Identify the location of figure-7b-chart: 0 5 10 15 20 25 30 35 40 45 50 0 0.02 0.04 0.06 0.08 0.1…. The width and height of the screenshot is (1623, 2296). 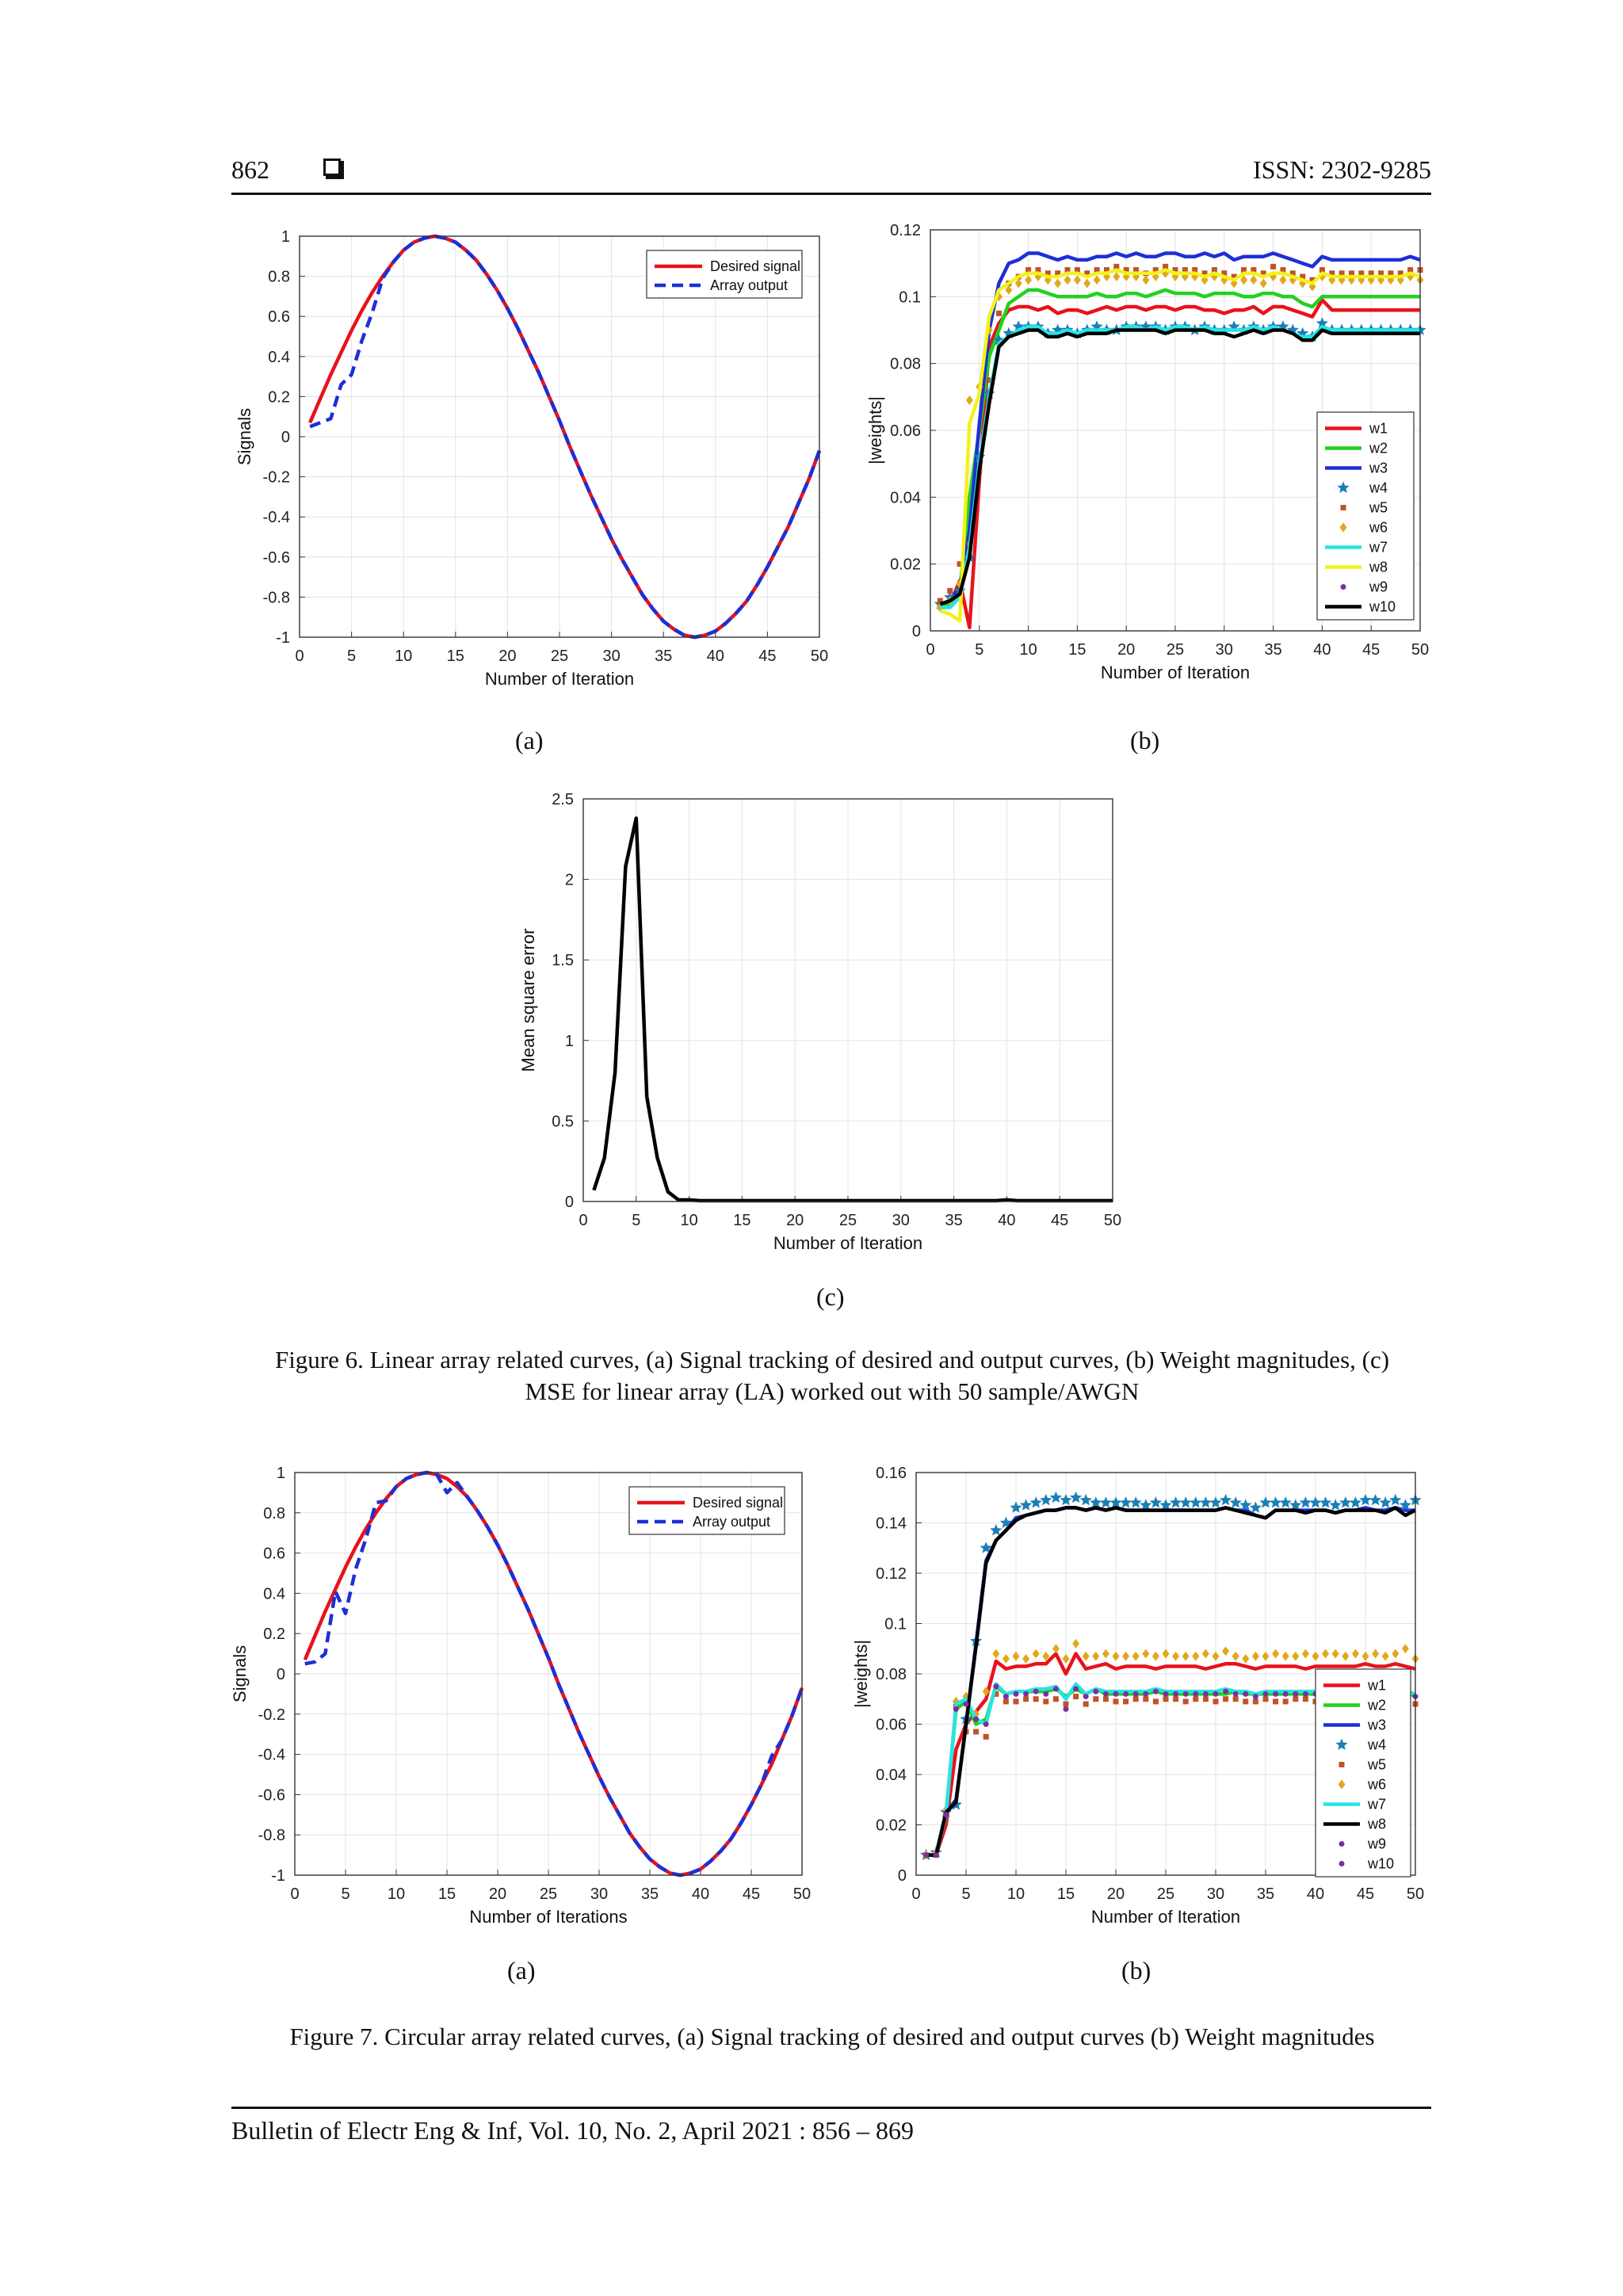
(1137, 1696).